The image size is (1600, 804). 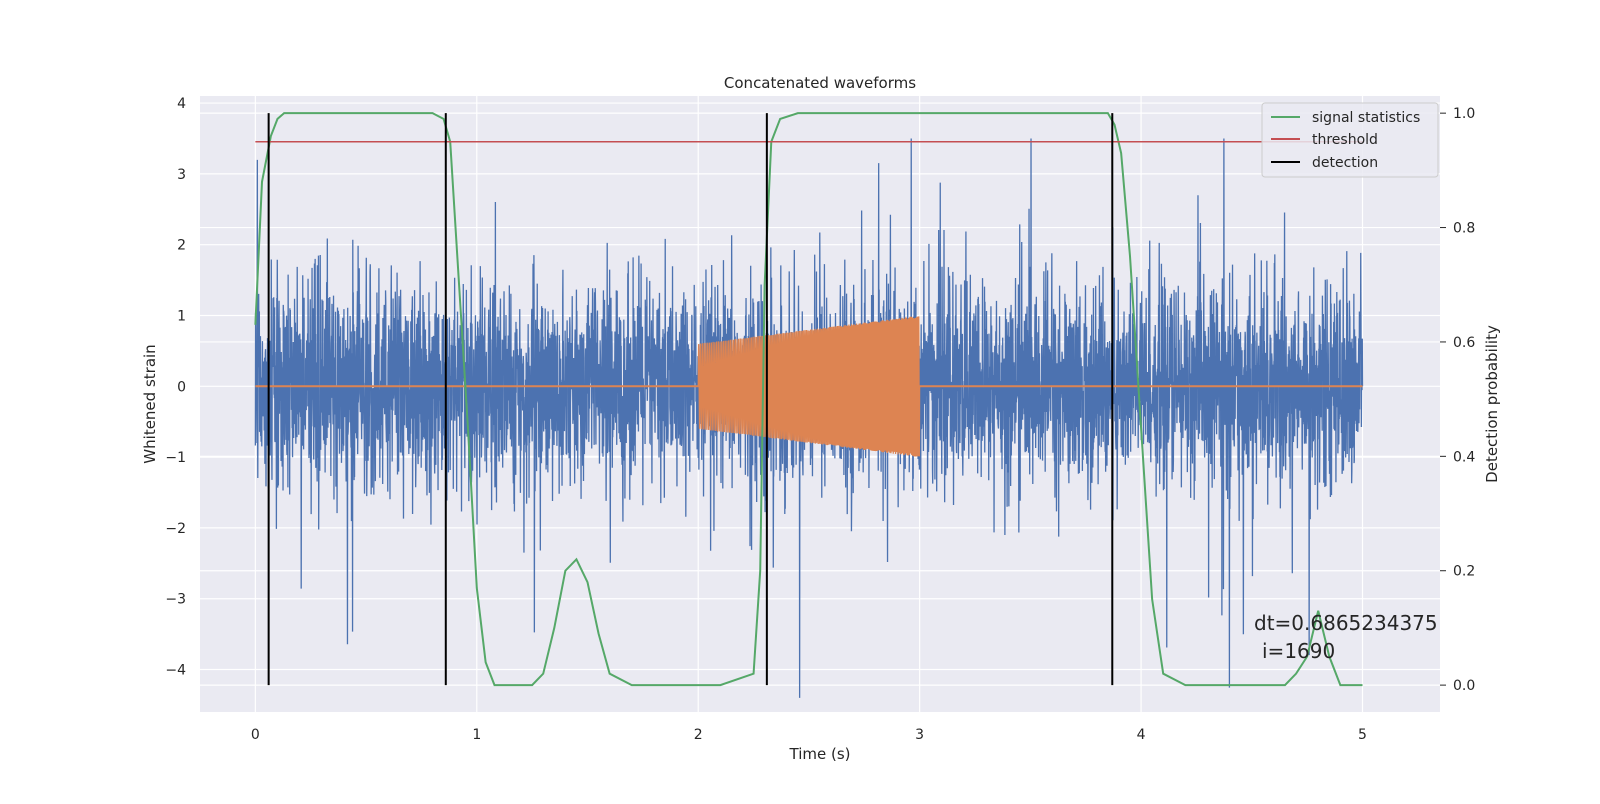 I want to click on y-tick-label-8: −4, so click(x=175, y=671).